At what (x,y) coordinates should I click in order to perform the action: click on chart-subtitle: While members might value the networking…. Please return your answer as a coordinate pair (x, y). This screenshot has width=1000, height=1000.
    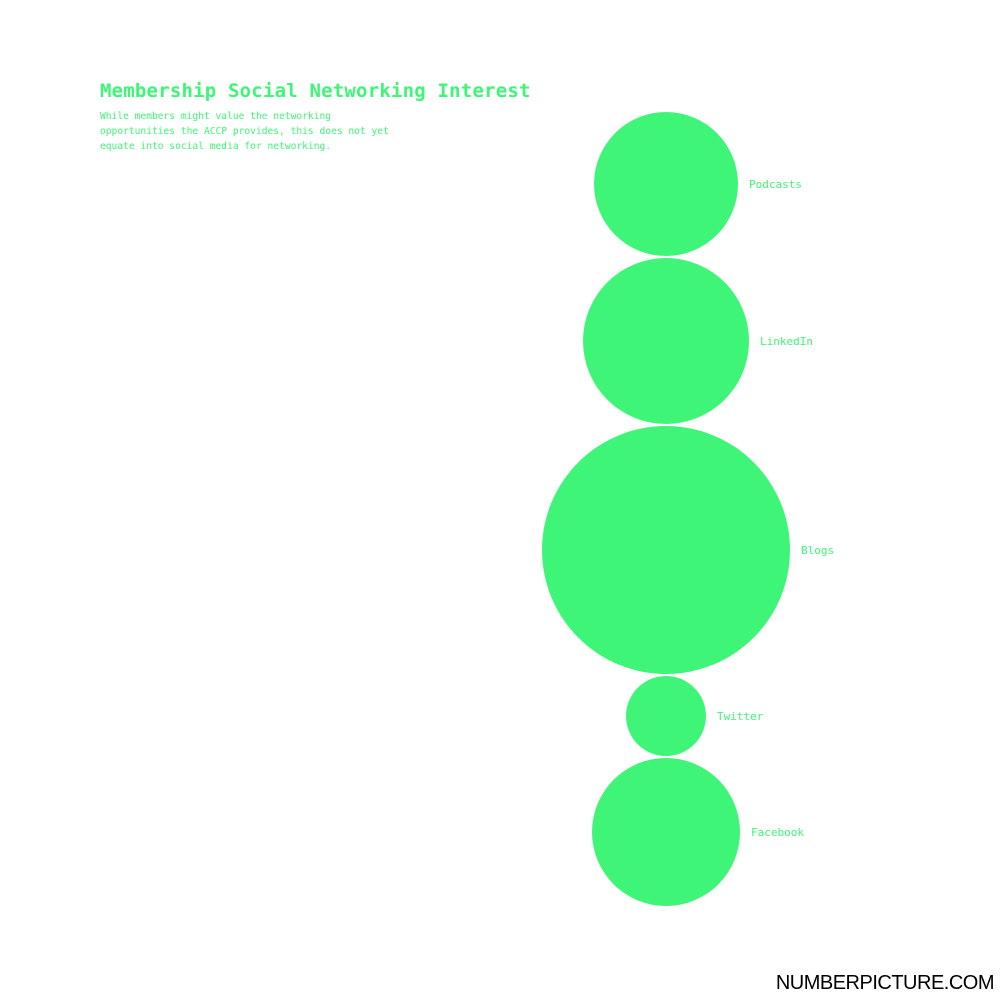
    Looking at the image, I should click on (244, 131).